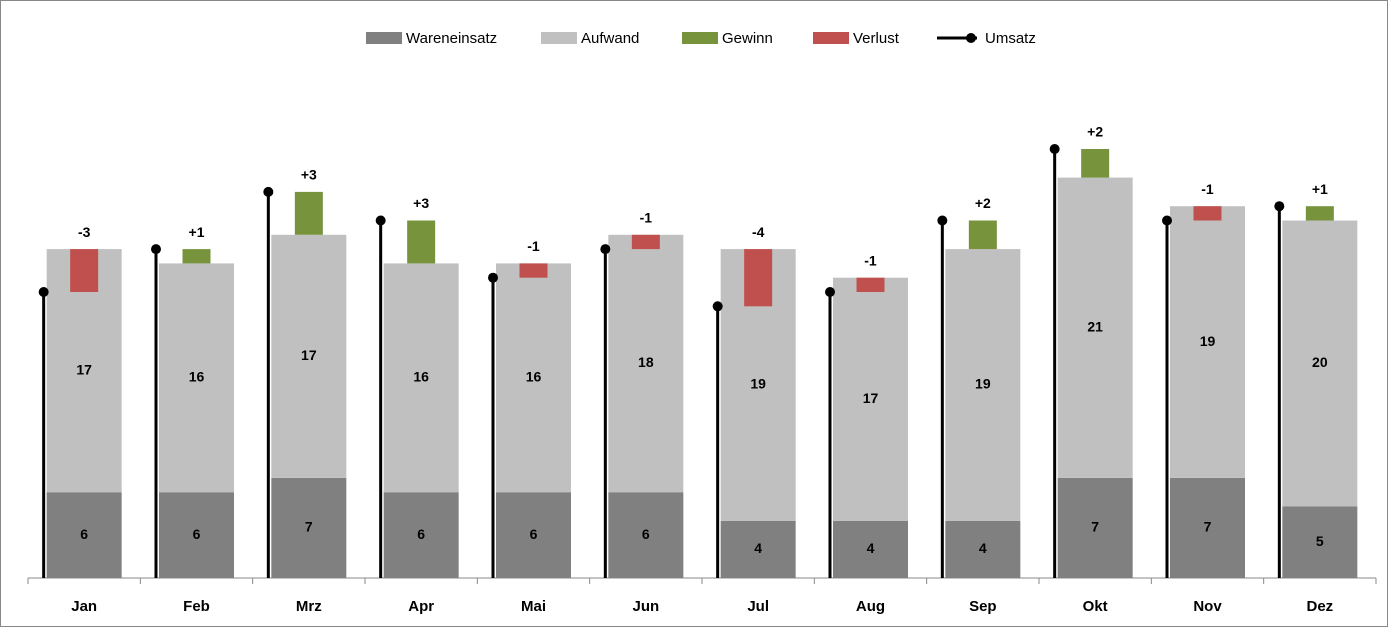  I want to click on x-tick-label: Jan, so click(84, 606).